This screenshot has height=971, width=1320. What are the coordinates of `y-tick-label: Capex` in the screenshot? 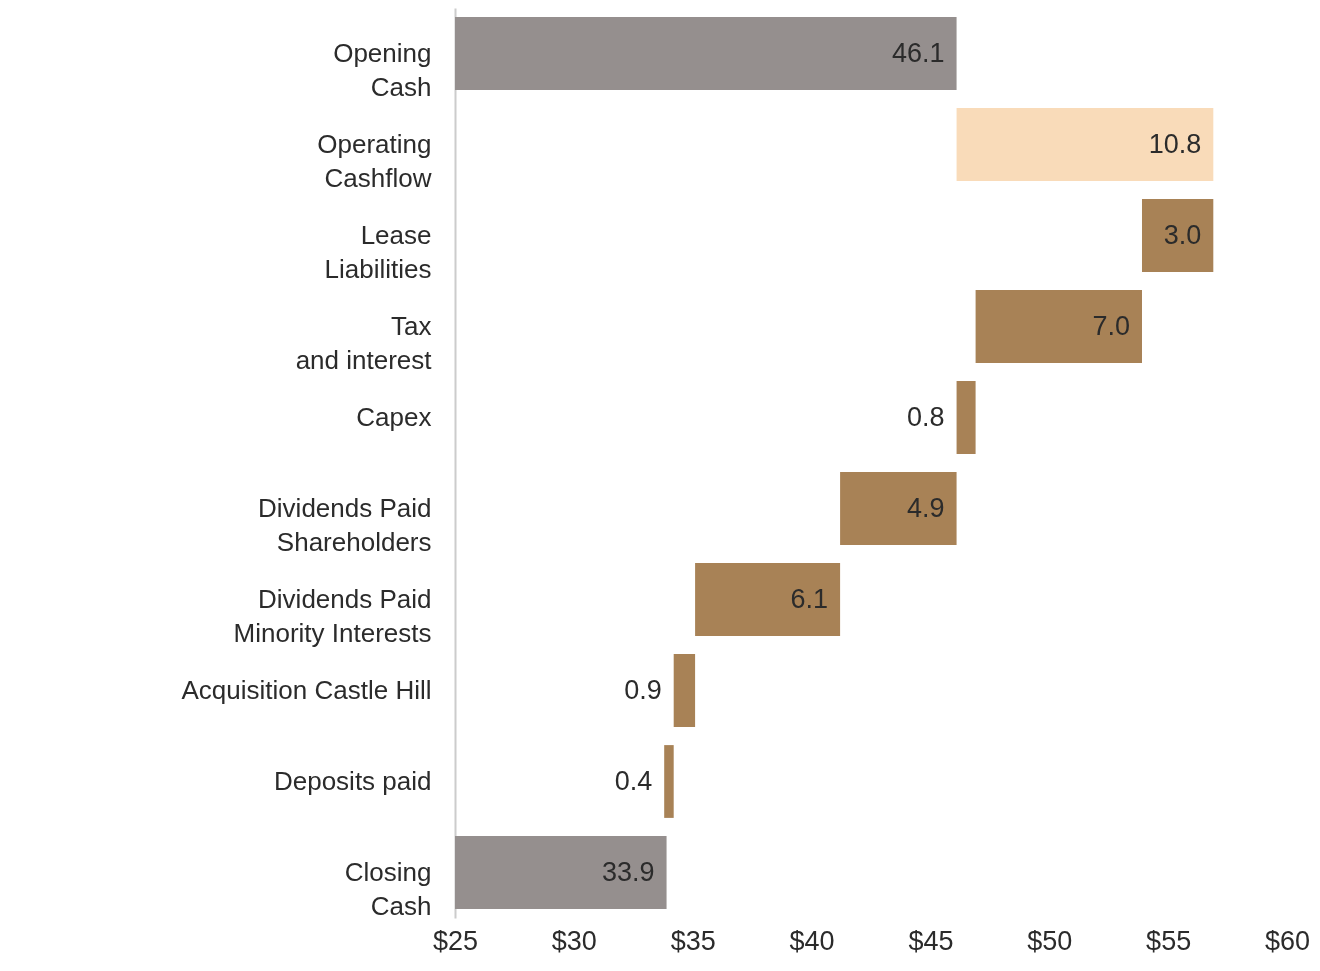 It's located at (394, 416).